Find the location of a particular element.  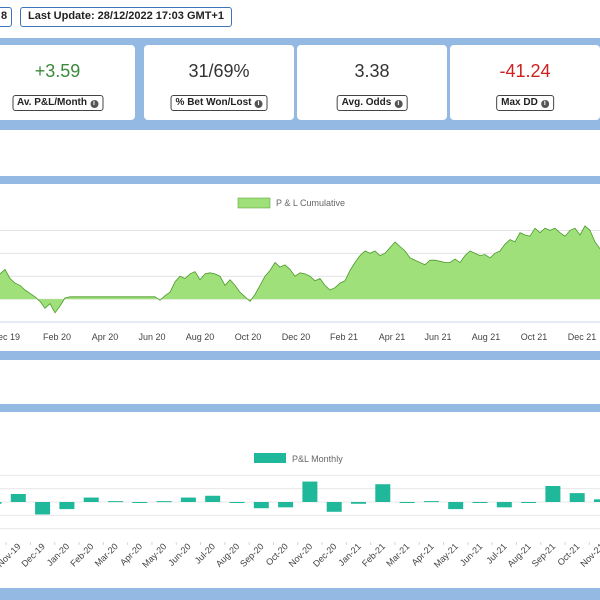

x-tick-label: Jun 21 is located at coordinates (437, 337).